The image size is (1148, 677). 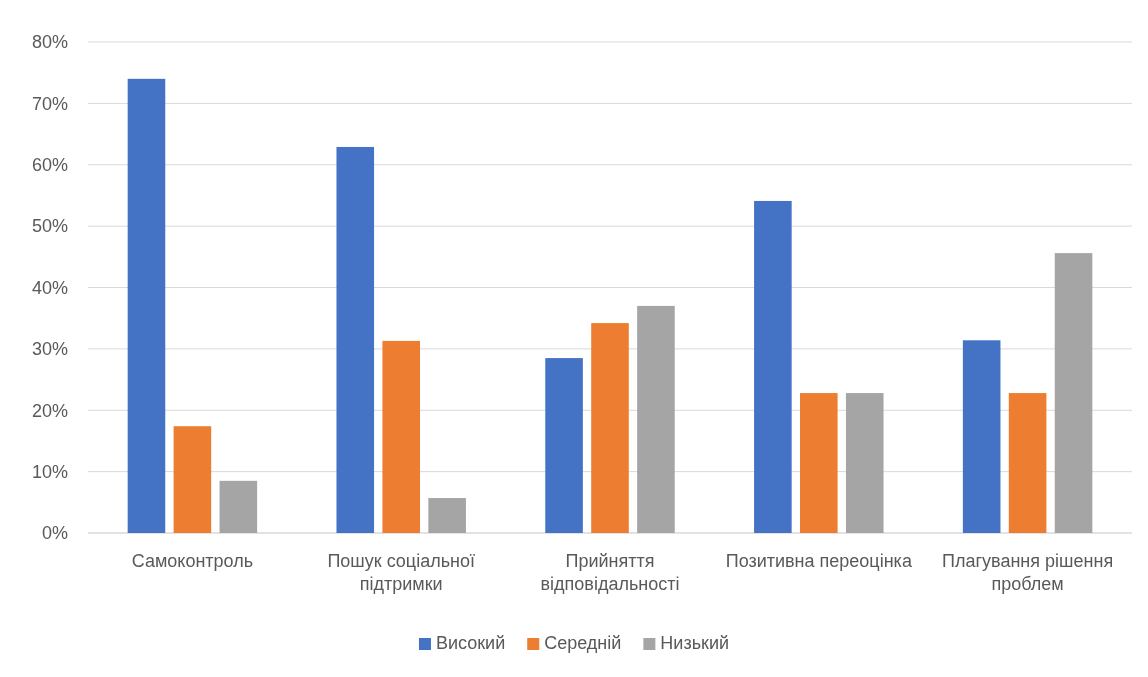 What do you see at coordinates (470, 643) in the screenshot?
I see `legend-label: Високий` at bounding box center [470, 643].